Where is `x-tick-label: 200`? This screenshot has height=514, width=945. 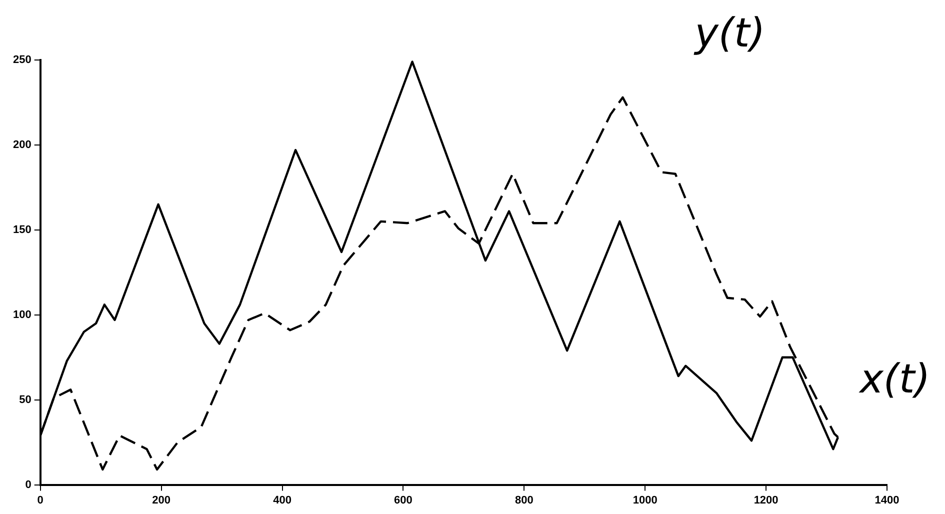
x-tick-label: 200 is located at coordinates (161, 500).